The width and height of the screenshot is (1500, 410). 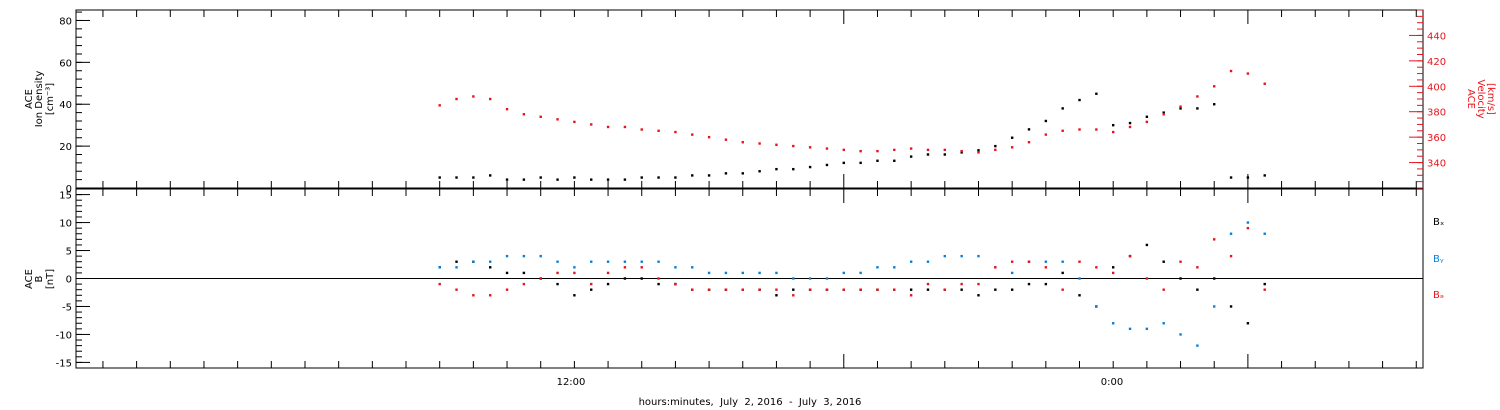 I want to click on legend-bz: Bₔ, so click(x=1438, y=295).